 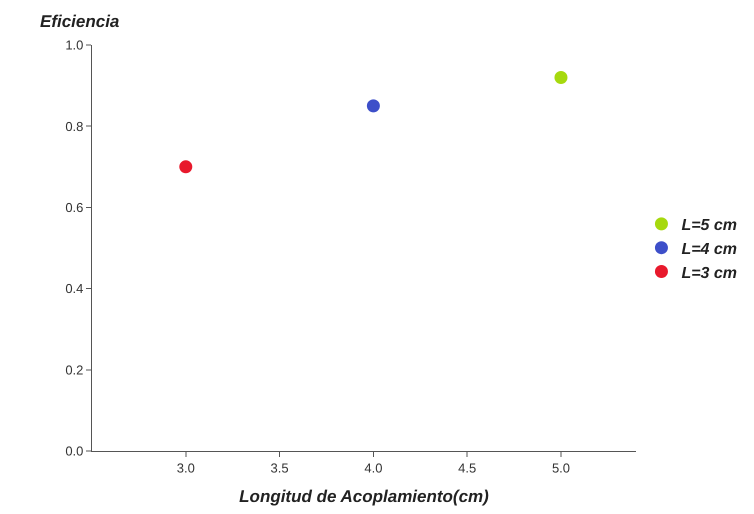 What do you see at coordinates (74, 126) in the screenshot?
I see `y-tick-label: 0.8` at bounding box center [74, 126].